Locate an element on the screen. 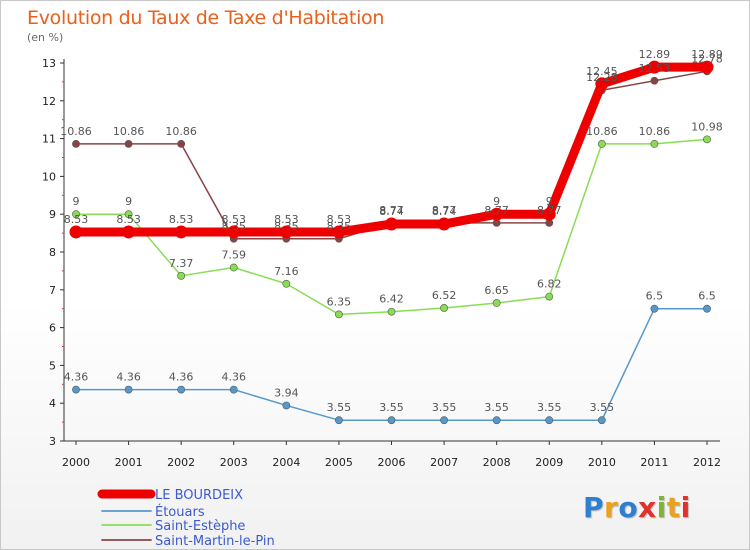 This screenshot has width=750, height=550. data-label: 12.53 is located at coordinates (655, 68).